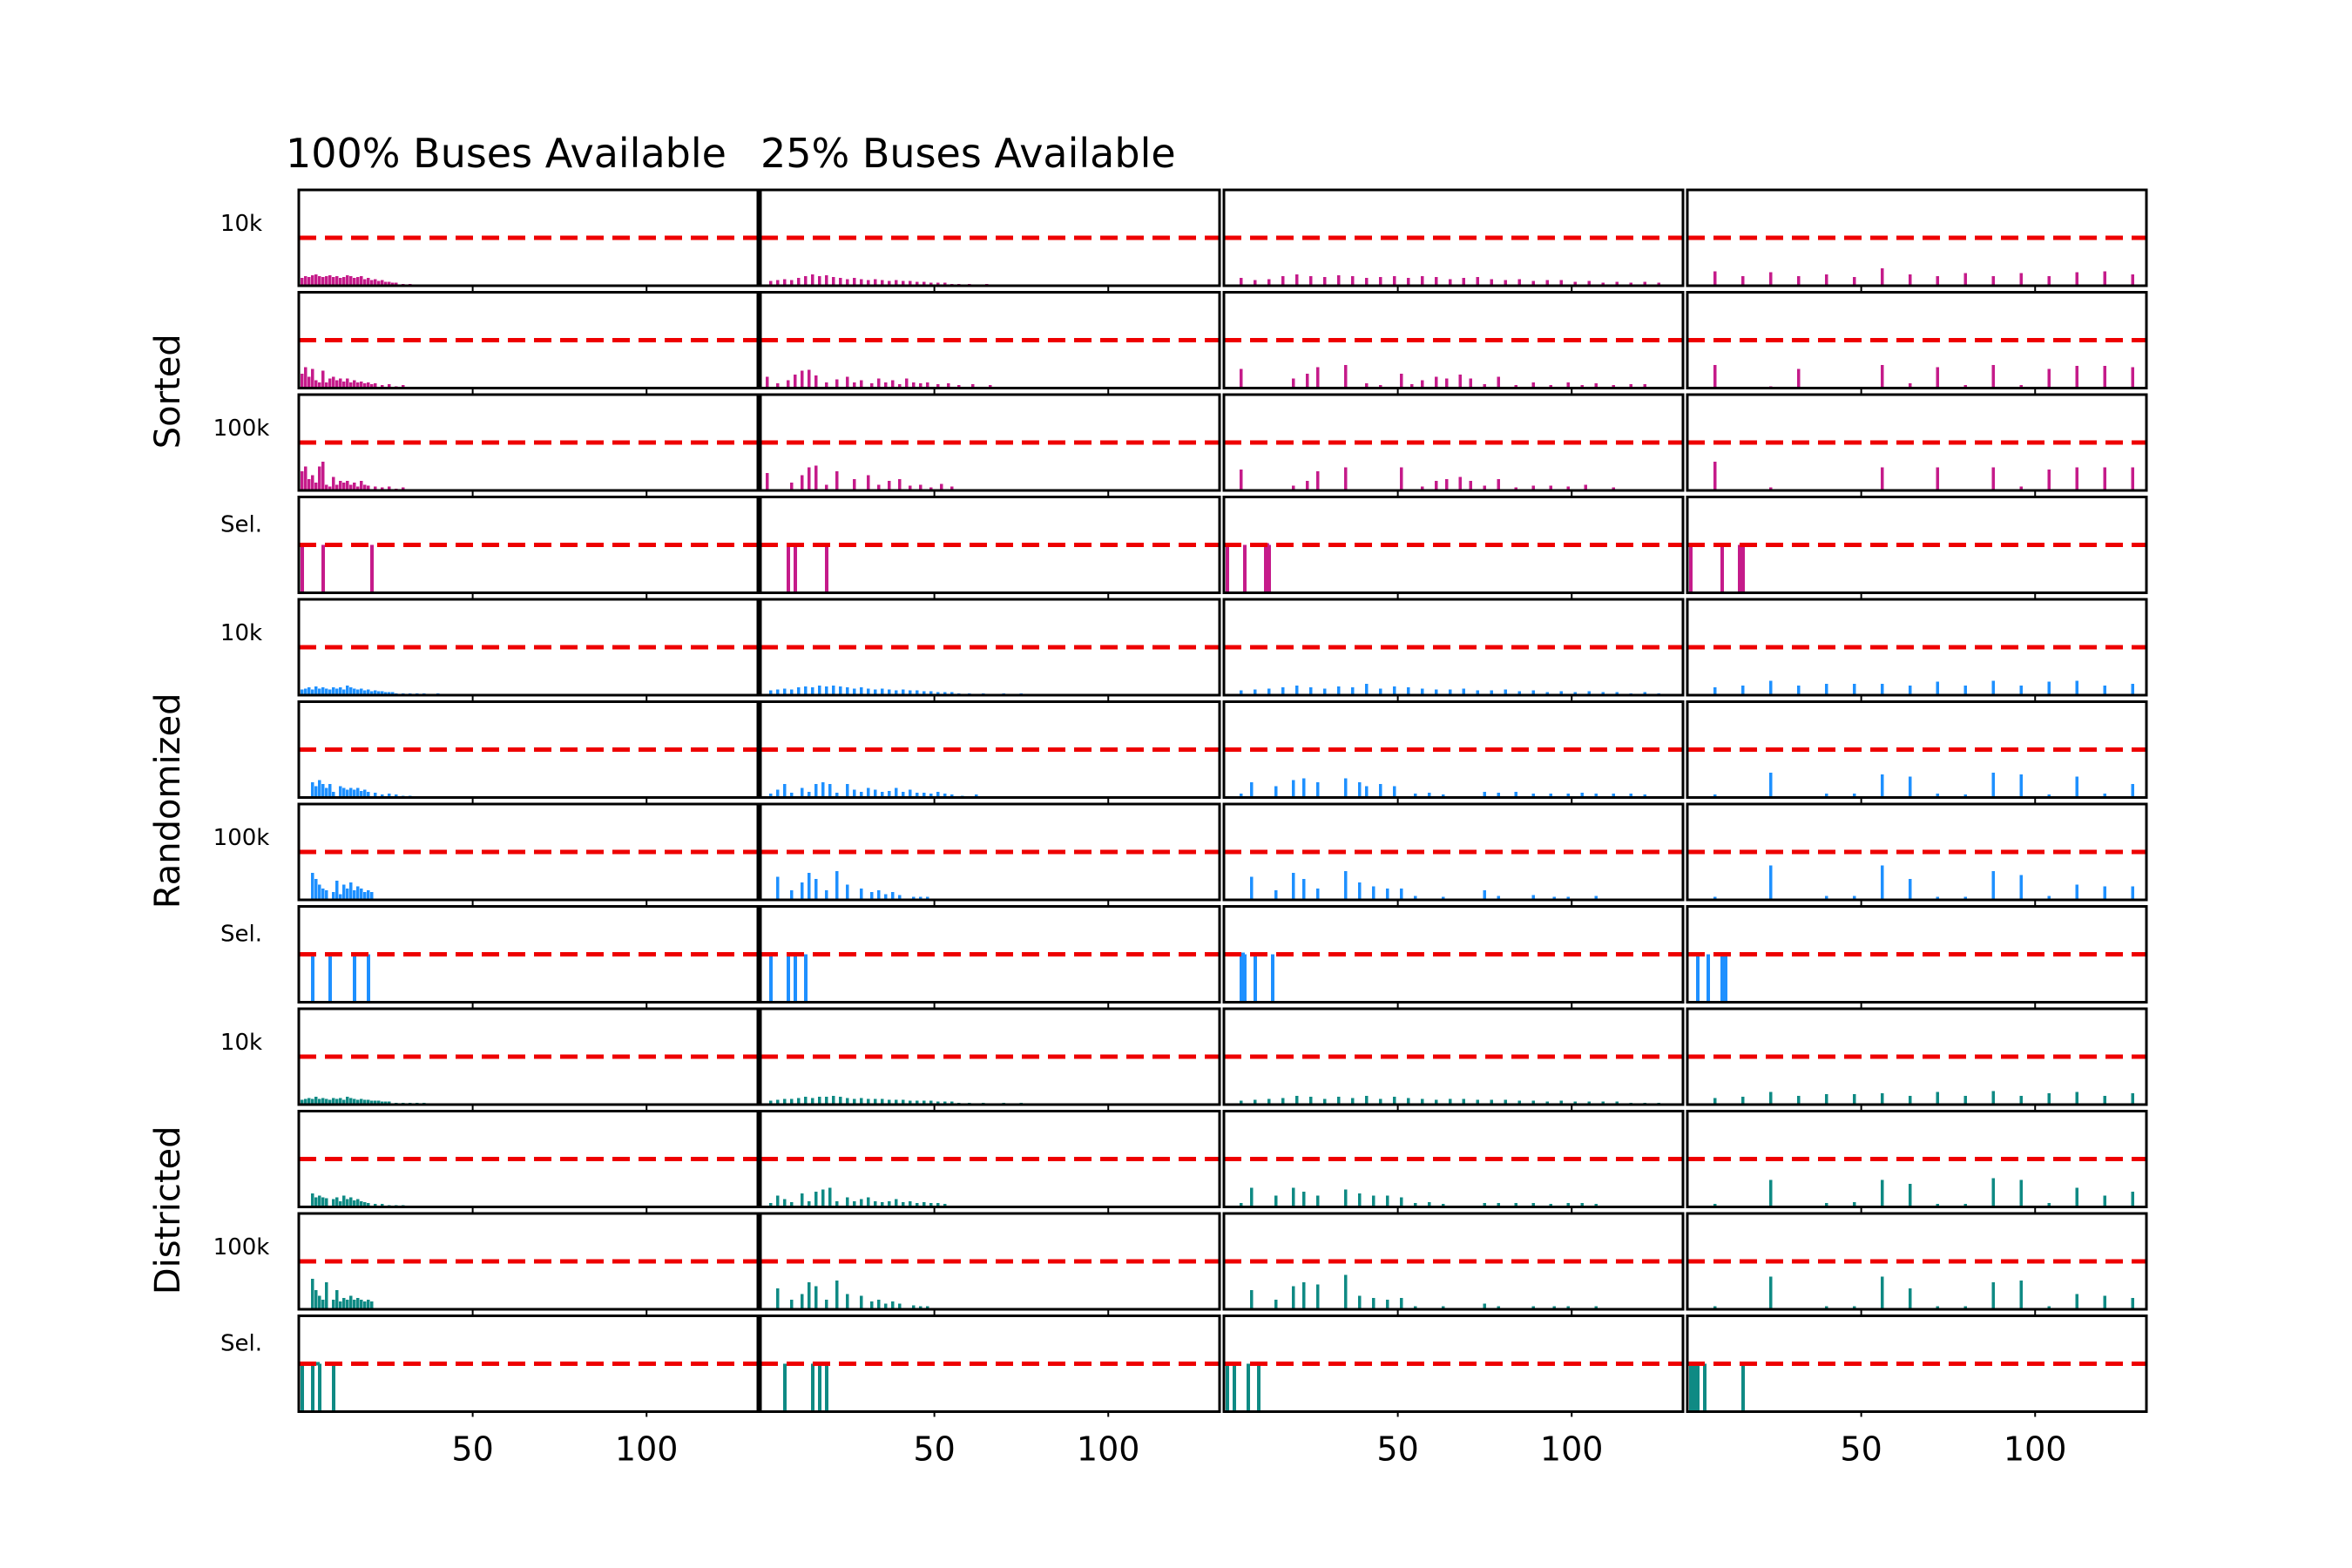 This screenshot has height=1568, width=2352. I want to click on panel-districted-r1-c3, so click(1453, 1058).